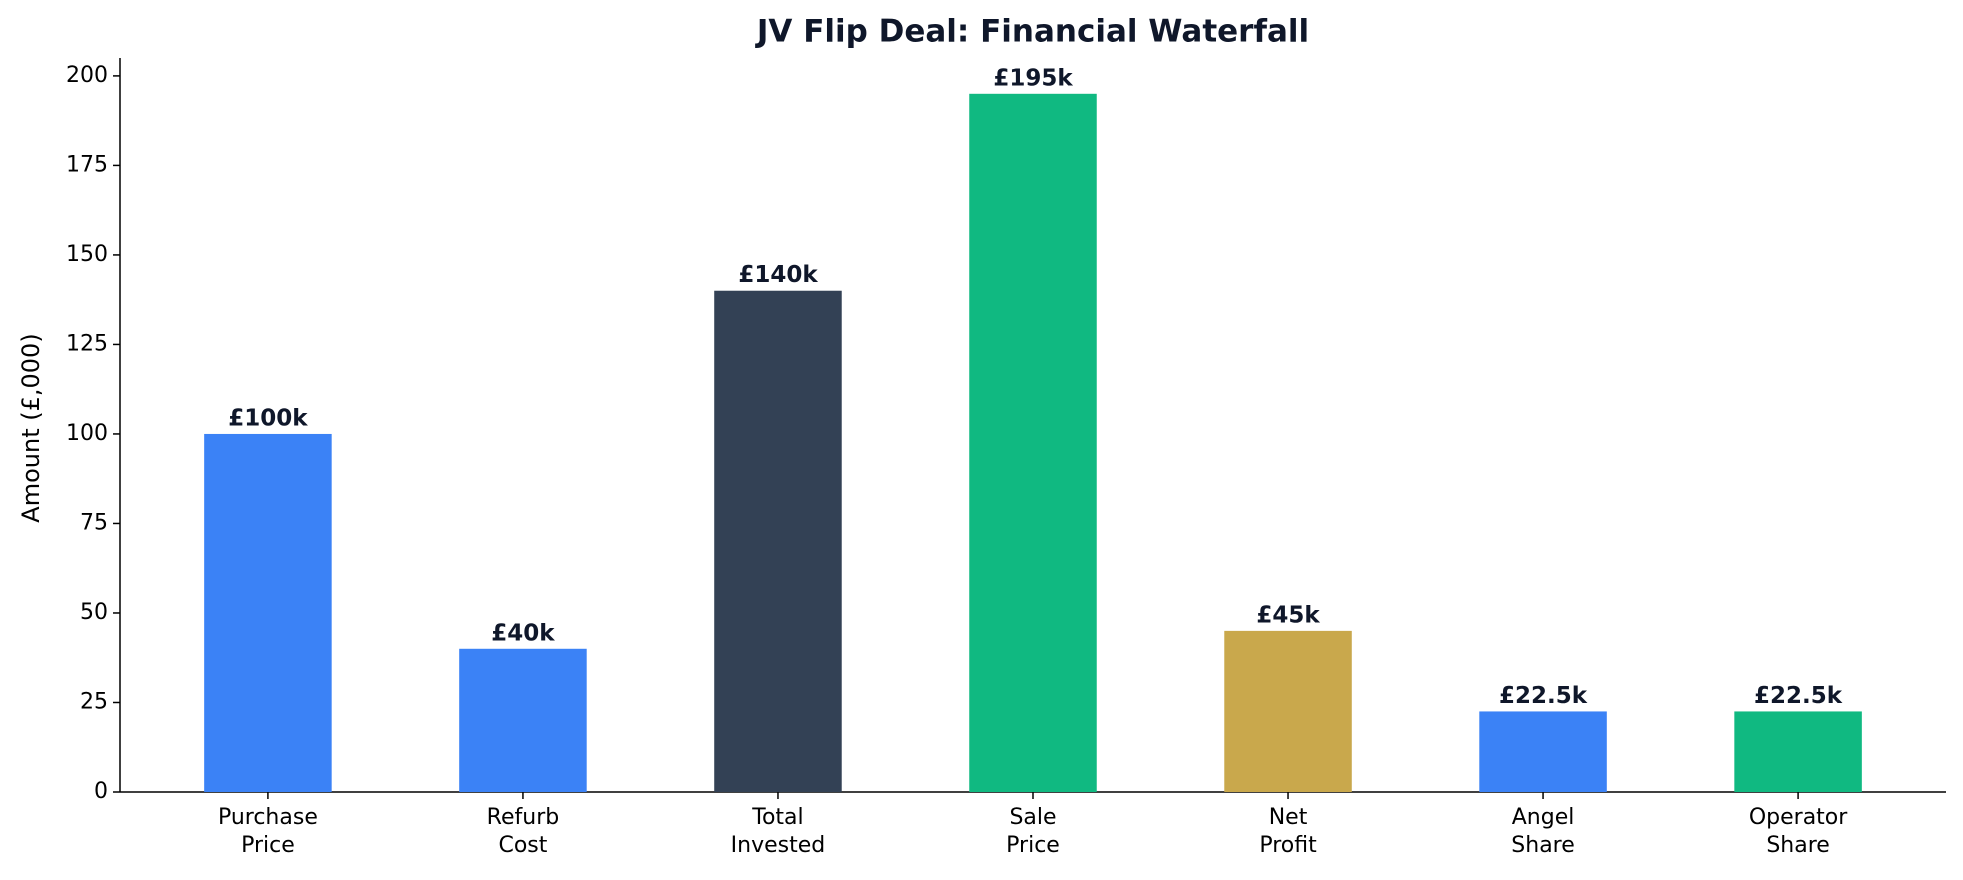 Image resolution: width=1963 pixels, height=880 pixels. Describe the element at coordinates (523, 831) in the screenshot. I see `x-tick-label: Refurb Cost` at that location.